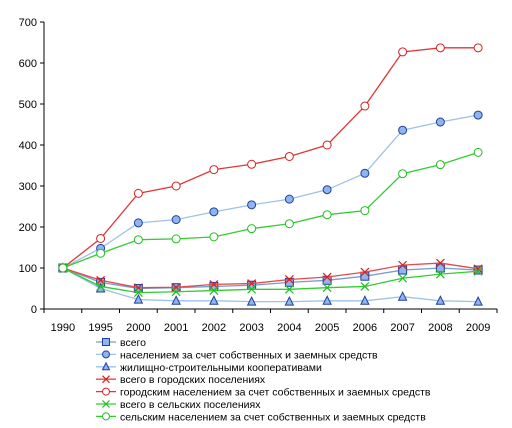 The height and width of the screenshot is (428, 512). What do you see at coordinates (138, 328) in the screenshot?
I see `x-tick-label: 2000` at bounding box center [138, 328].